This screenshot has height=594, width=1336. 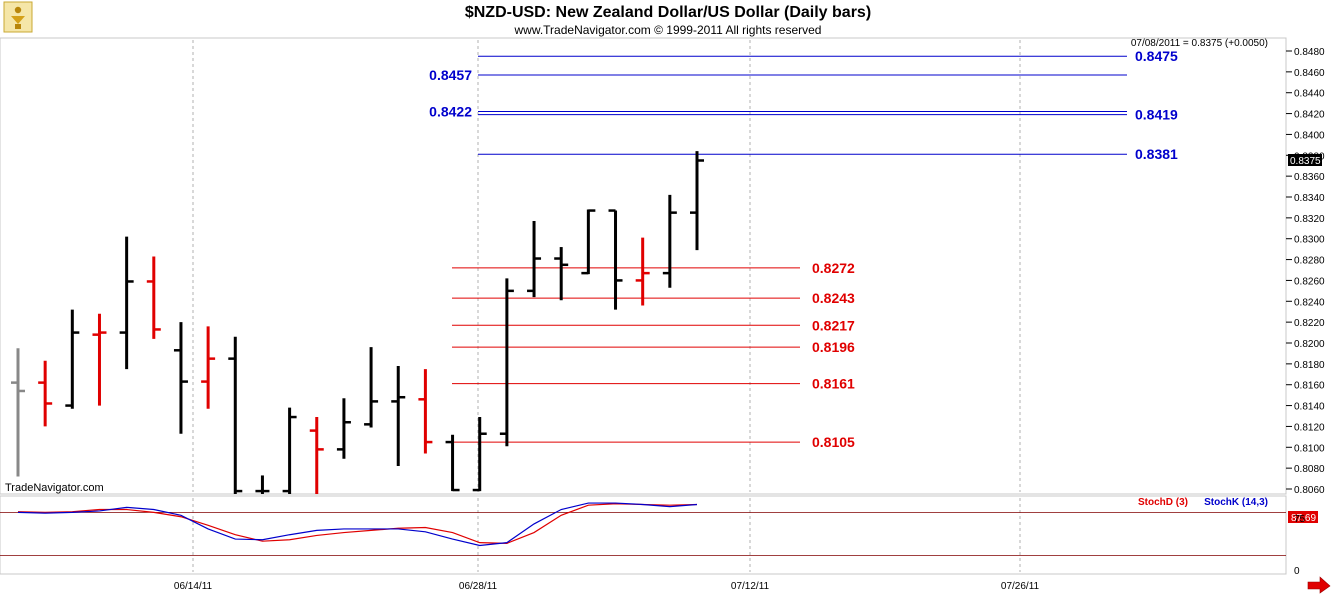 I want to click on support-label: 0.8161, so click(x=833, y=384).